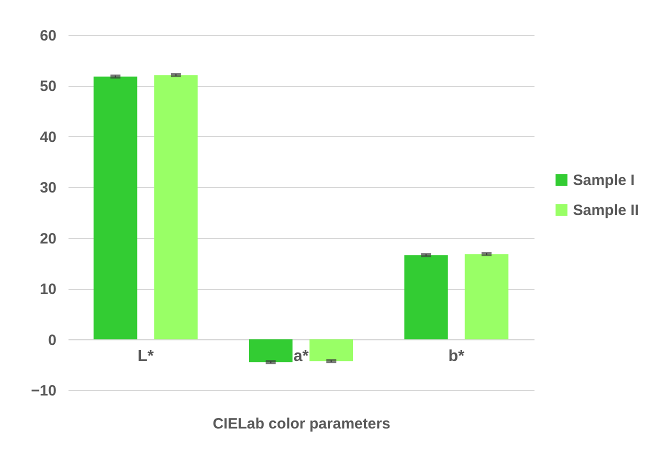  I want to click on y-tick-label: 0, so click(52, 340).